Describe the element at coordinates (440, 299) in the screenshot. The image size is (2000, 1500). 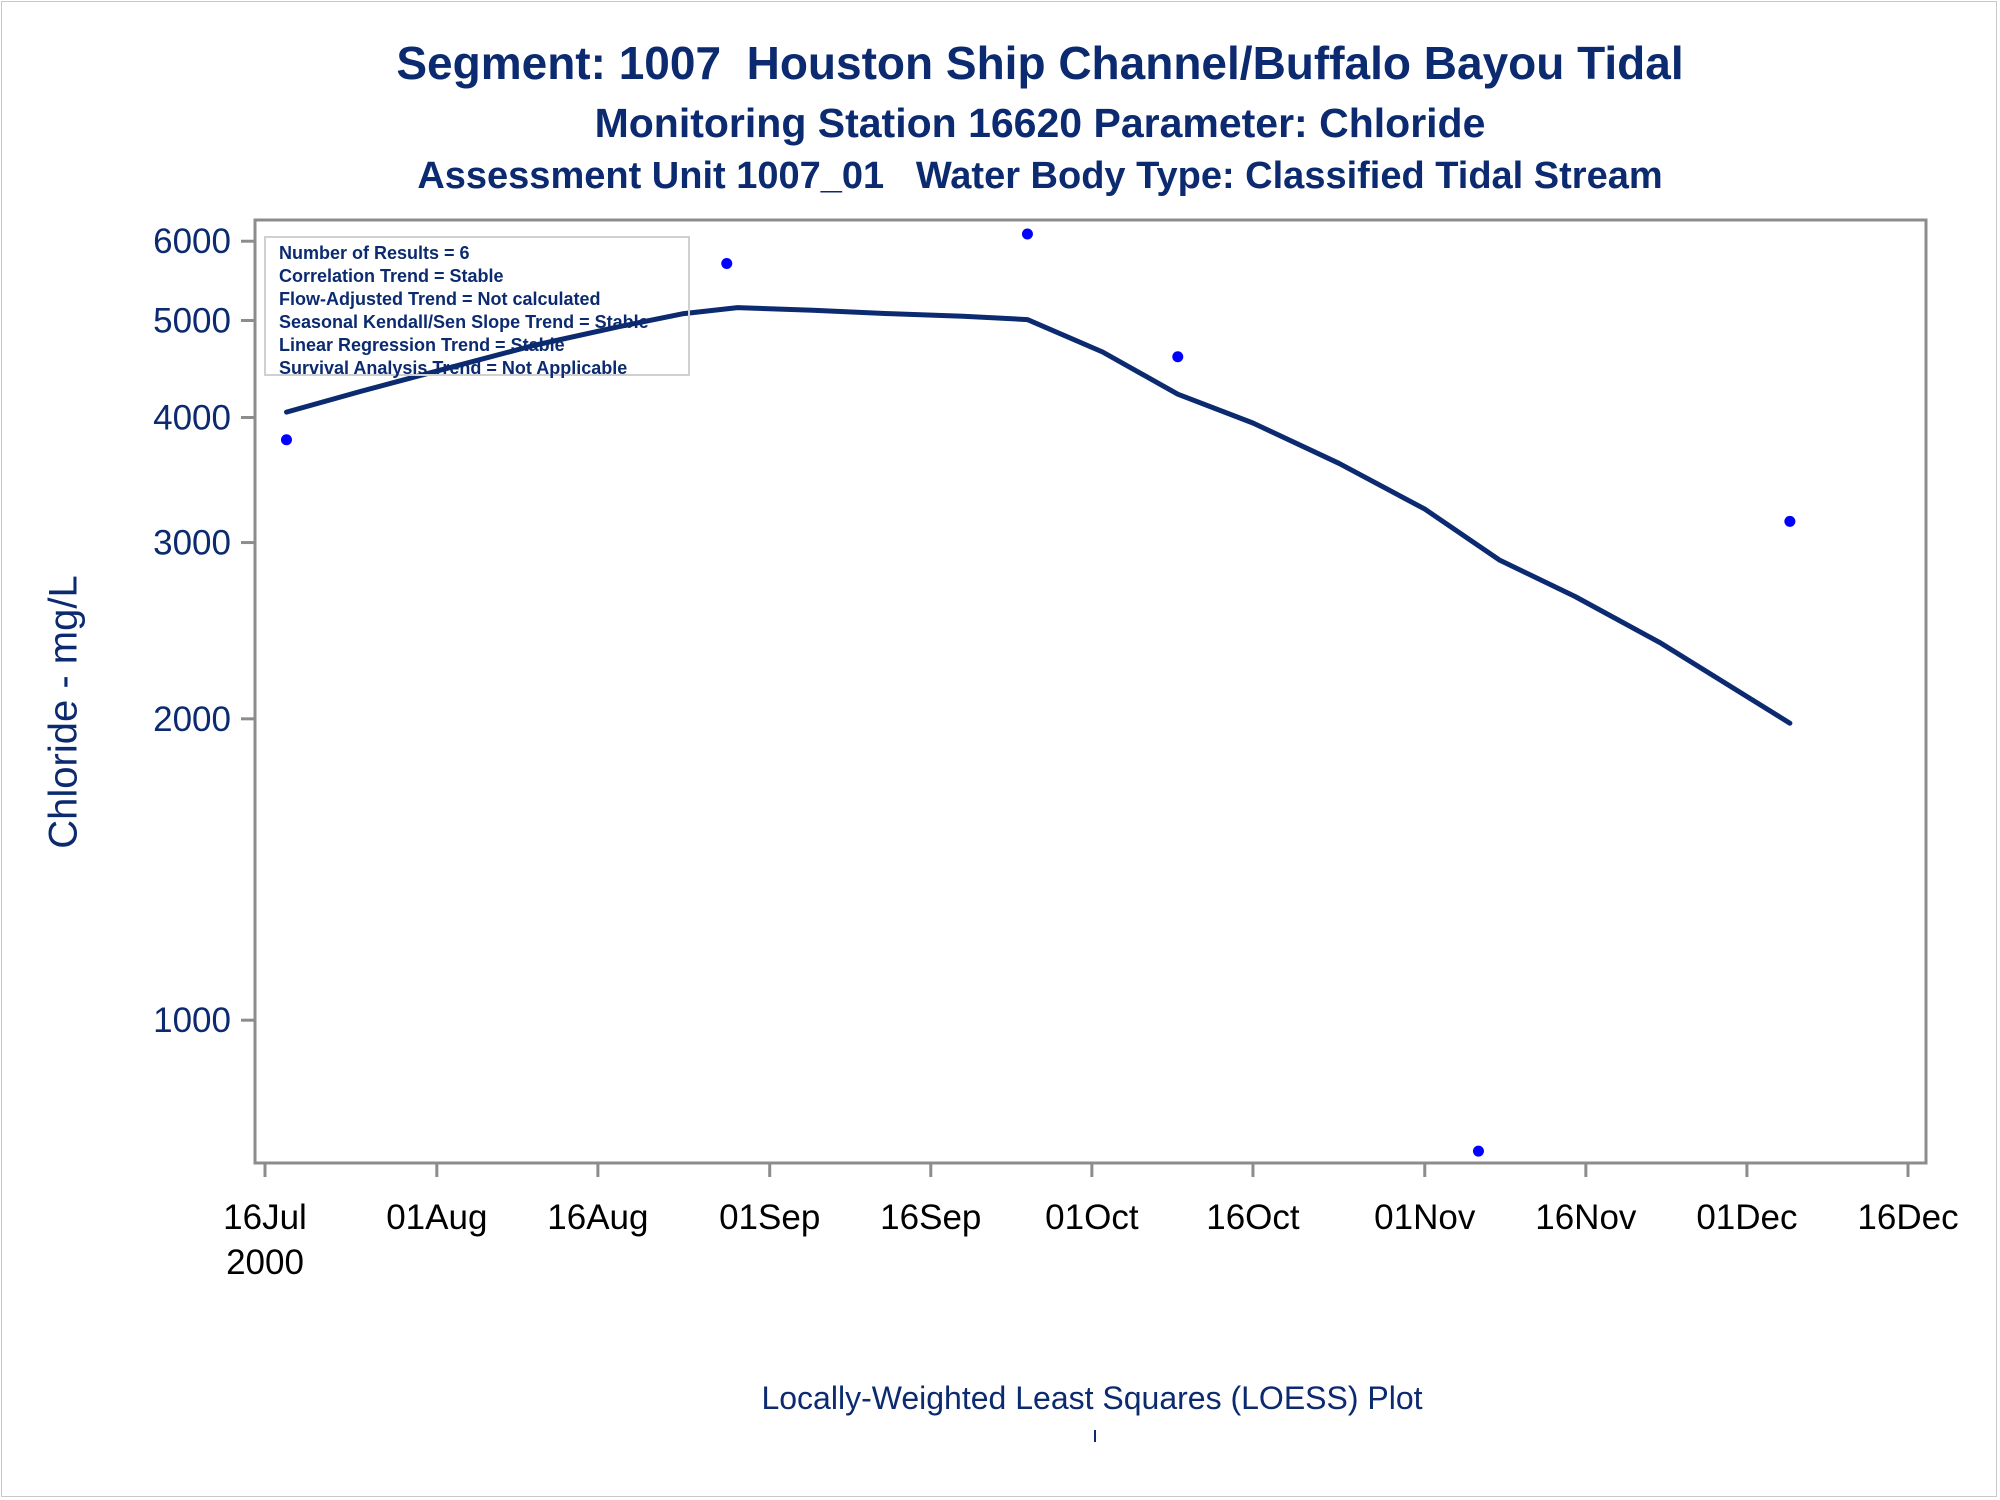
I see `legend-entry: Flow-Adjusted Trend = Not calculated` at that location.